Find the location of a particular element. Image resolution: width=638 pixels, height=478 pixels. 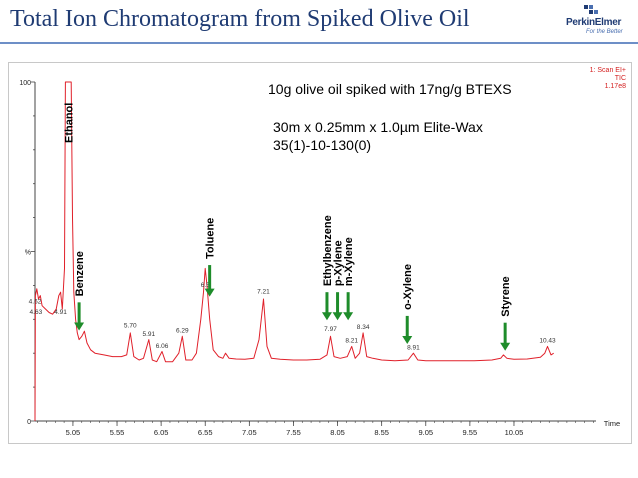

peak-label: 4.62 is located at coordinates (35, 302).